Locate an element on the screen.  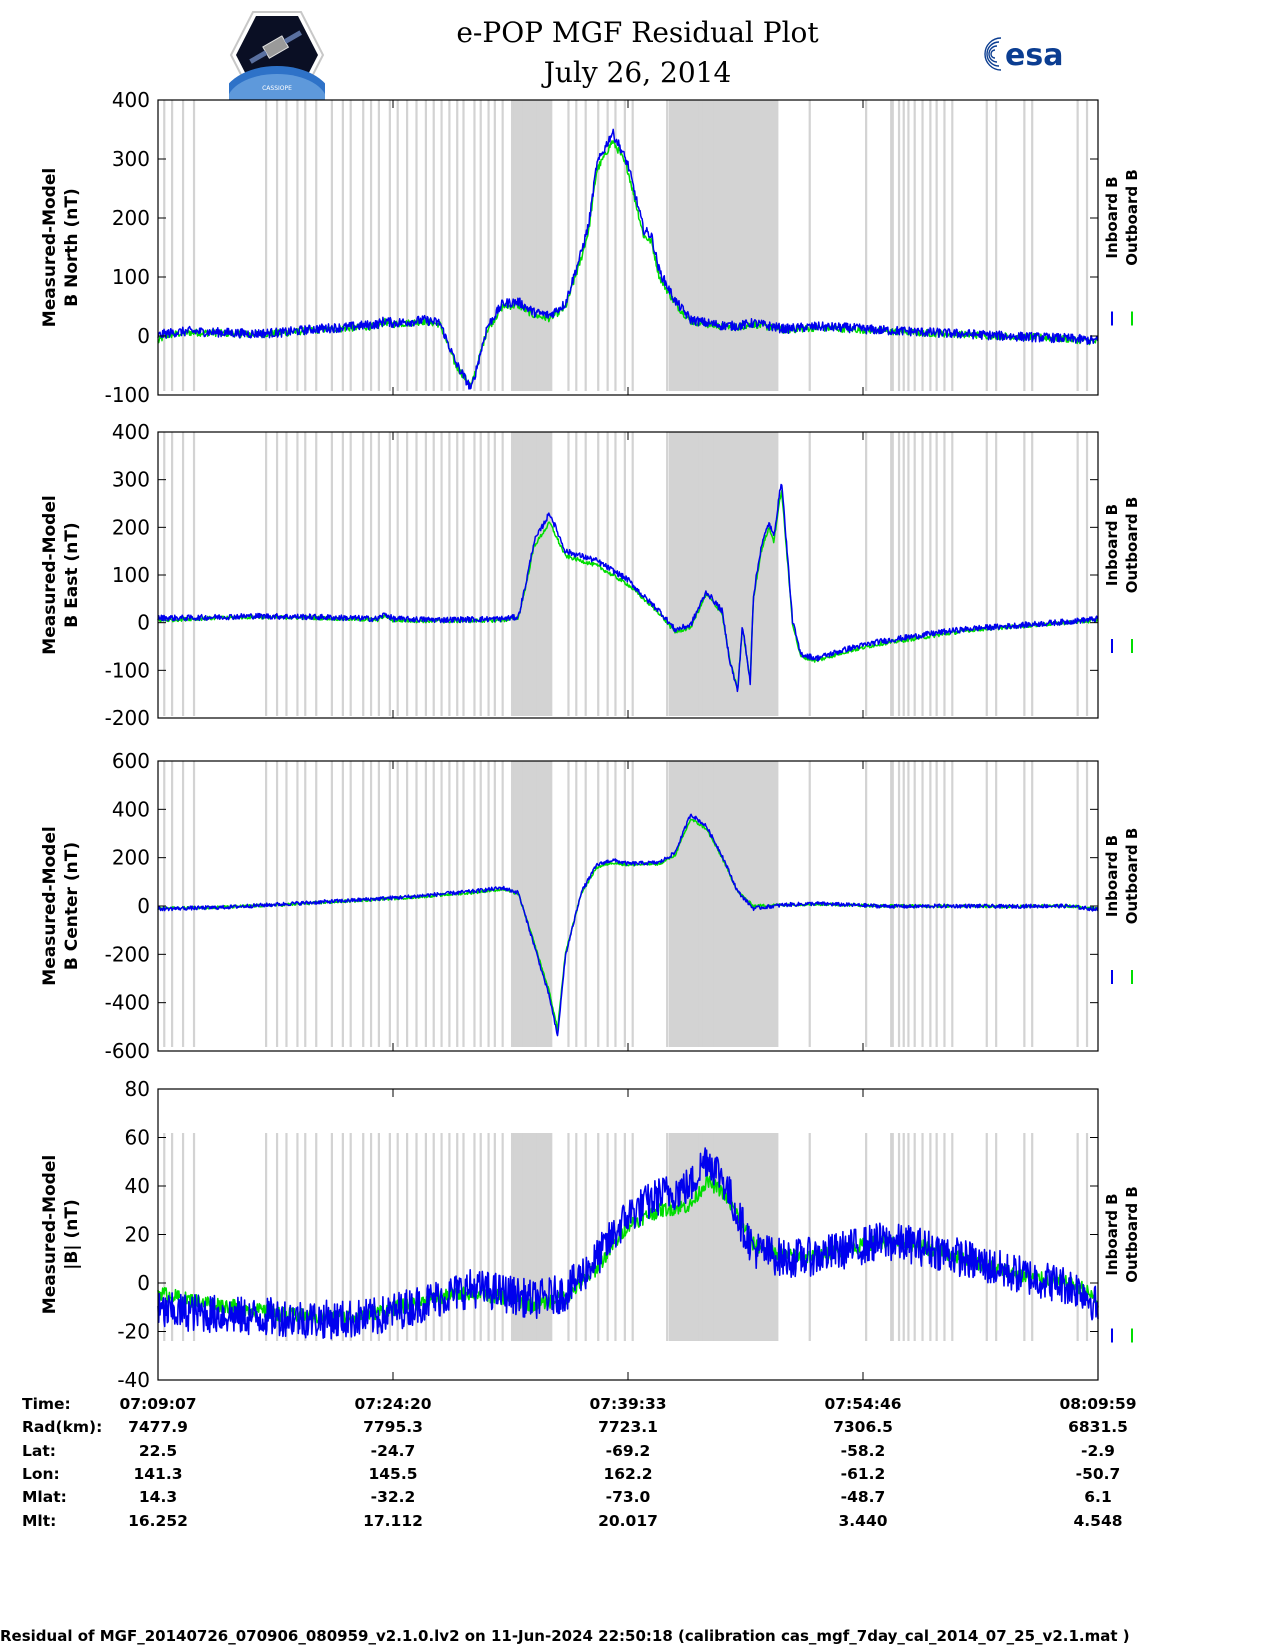
table-cell: 14.3 is located at coordinates (158, 1497).